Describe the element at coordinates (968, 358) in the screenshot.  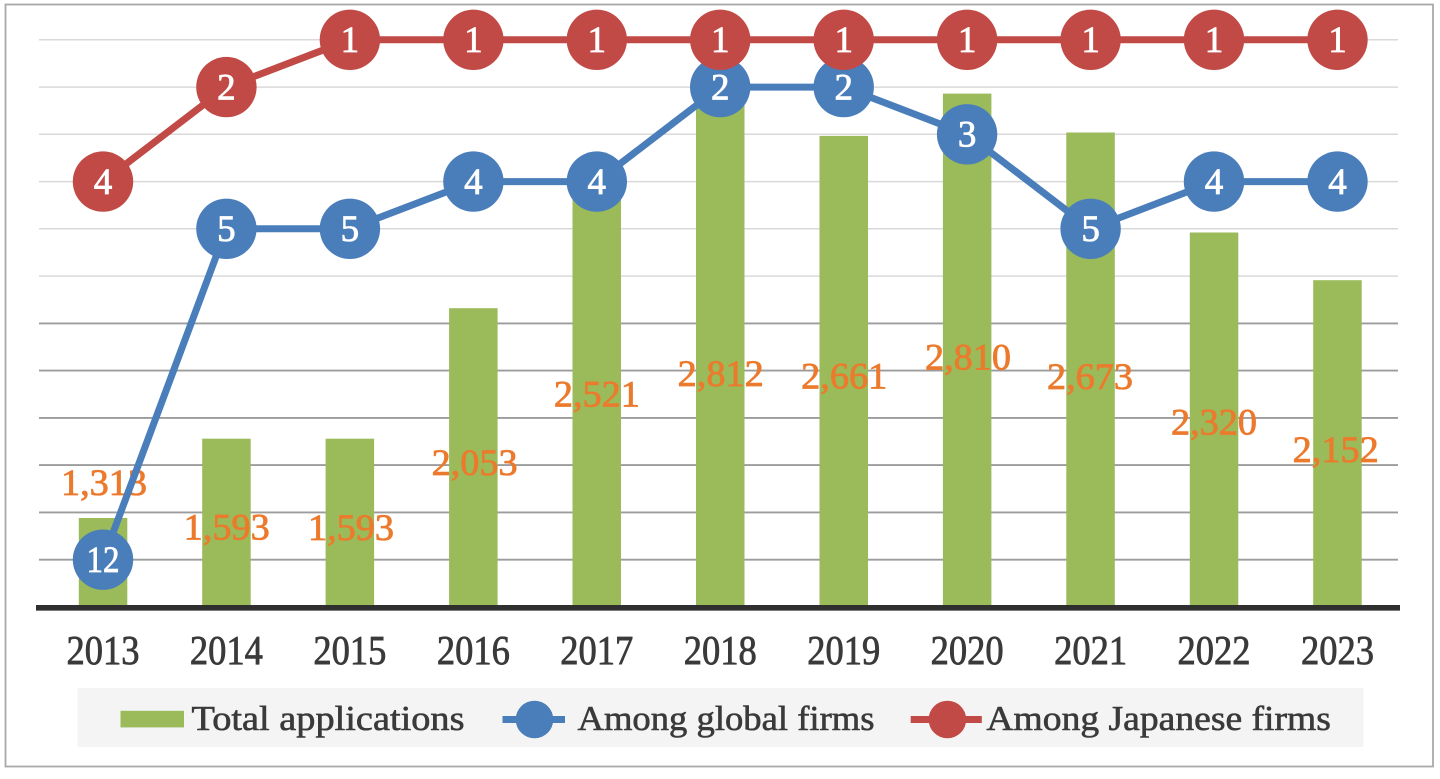
I see `svg-text: 2,810` at that location.